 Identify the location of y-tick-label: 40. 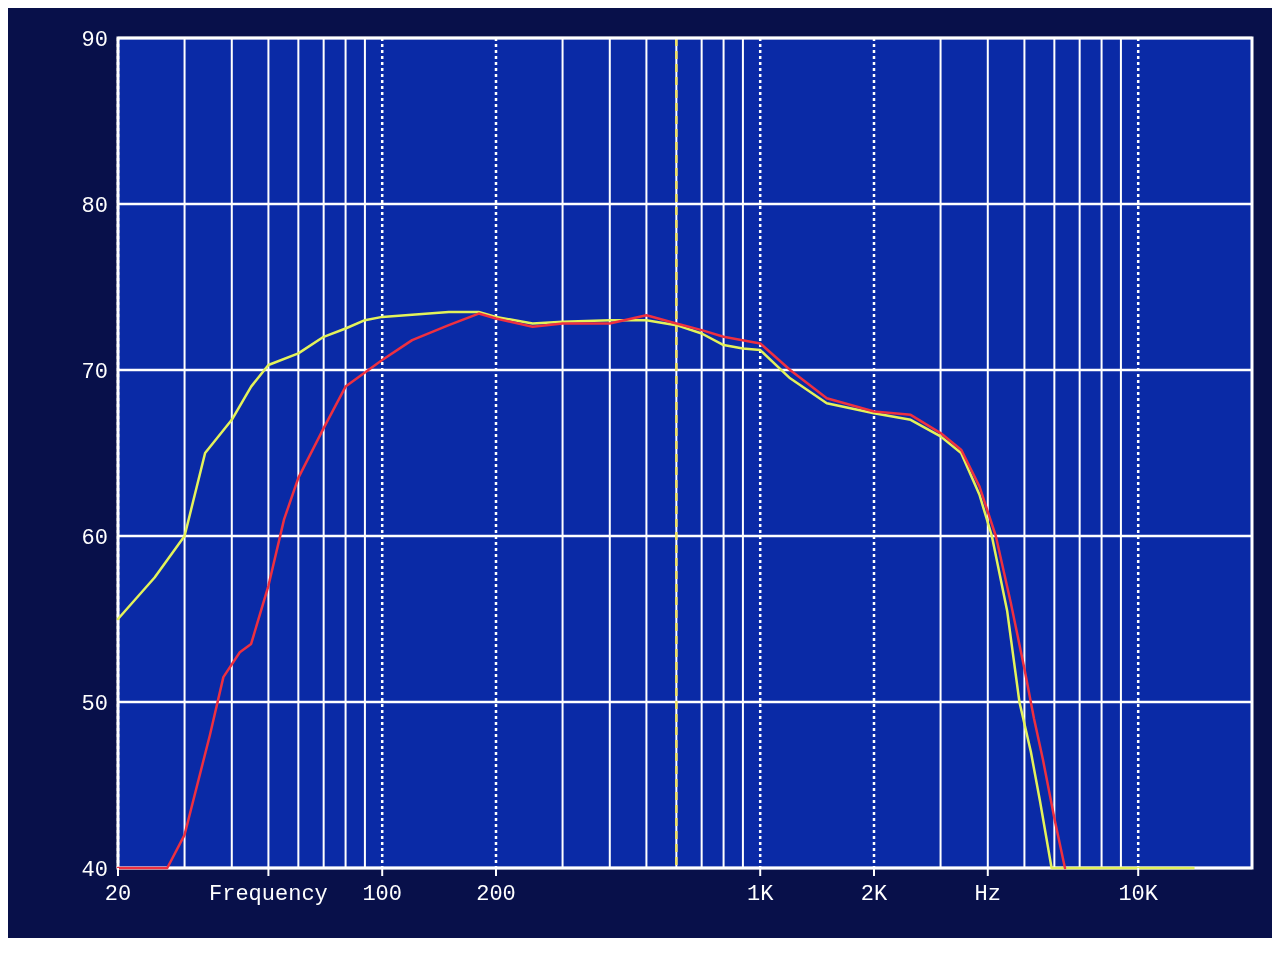
(94, 870).